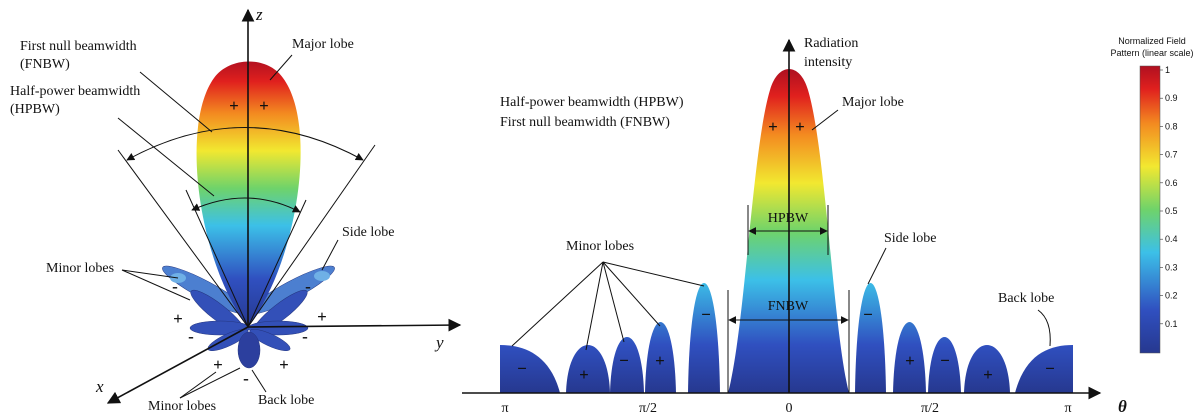  What do you see at coordinates (259, 14) in the screenshot?
I see `z-axis-label: z` at bounding box center [259, 14].